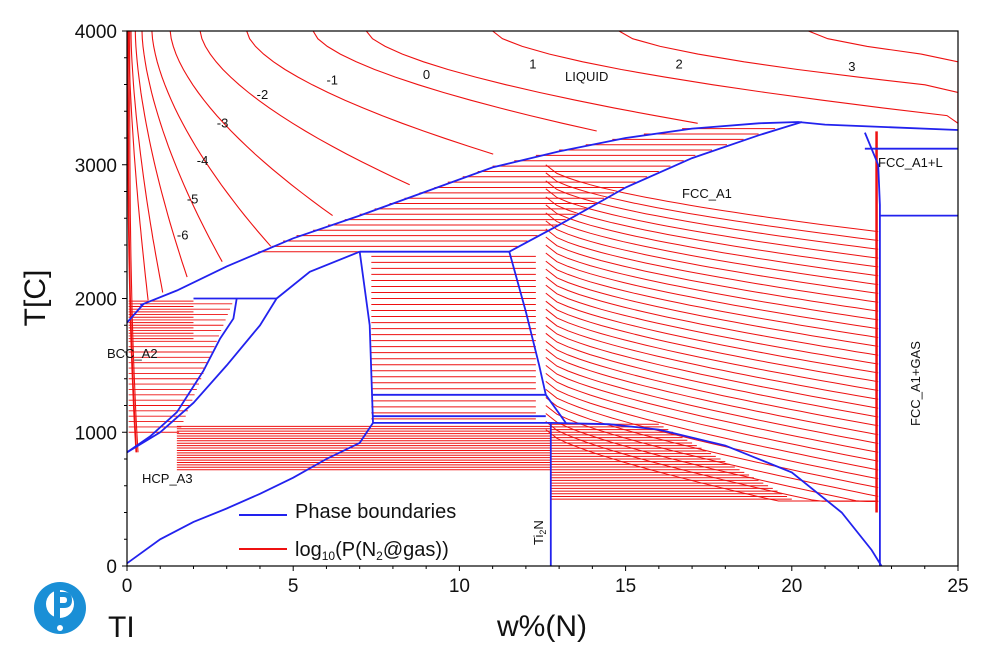 This screenshot has width=982, height=659. What do you see at coordinates (372, 551) in the screenshot?
I see `legend-label-isobar: log10(P(N2@gas))` at bounding box center [372, 551].